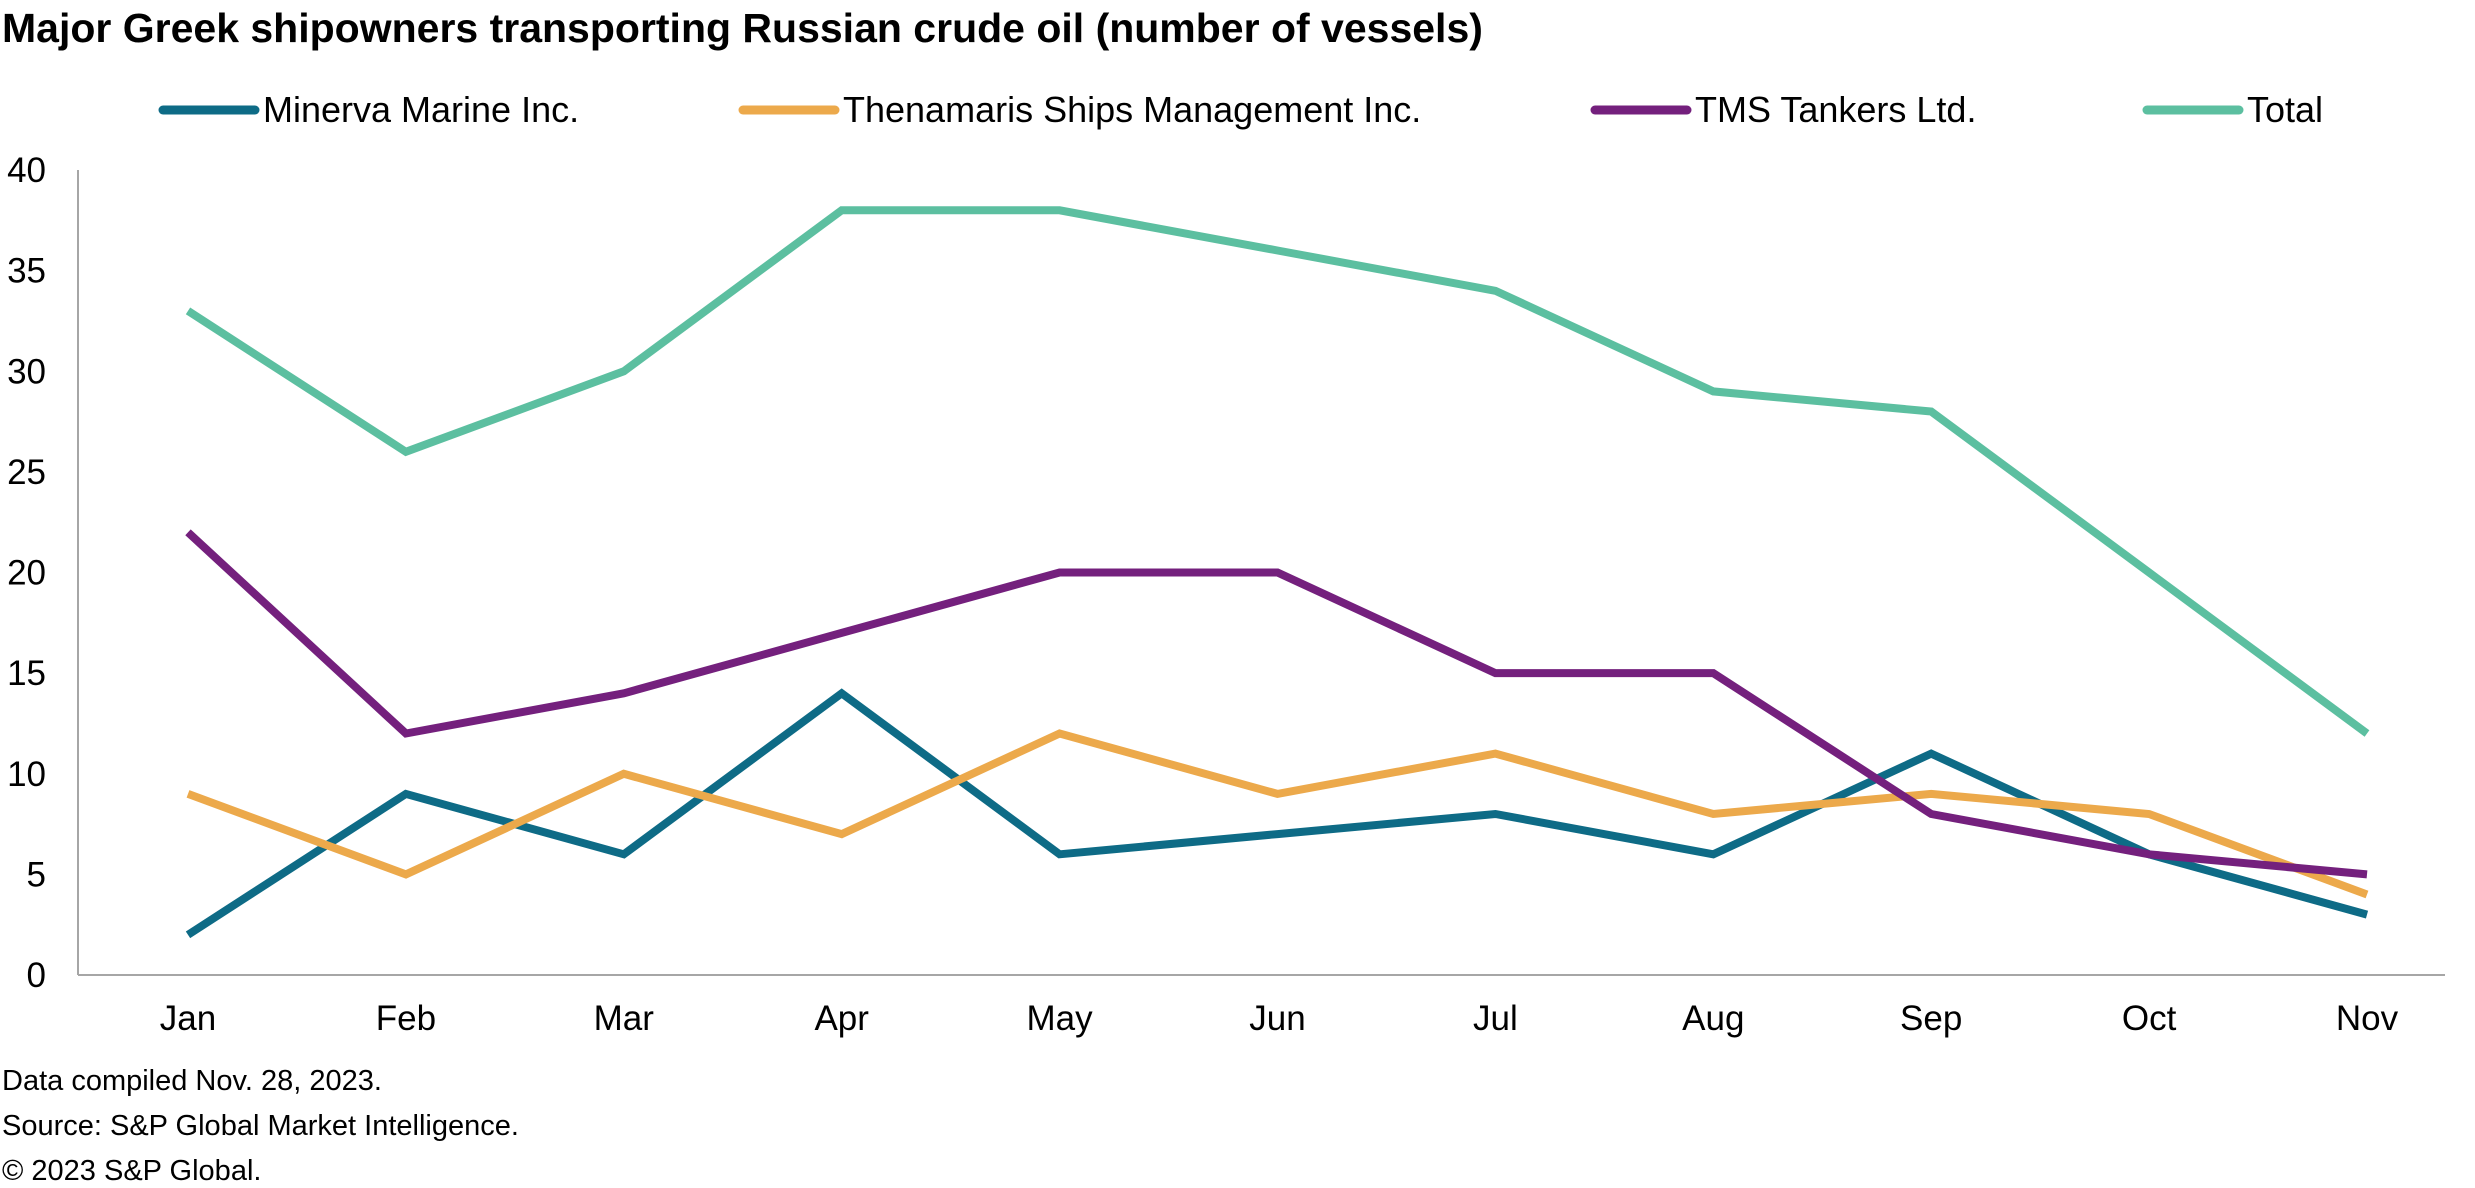 This screenshot has height=1188, width=2475. I want to click on legend-label-tms-tankers-ltd: TMS Tankers Ltd., so click(1835, 109).